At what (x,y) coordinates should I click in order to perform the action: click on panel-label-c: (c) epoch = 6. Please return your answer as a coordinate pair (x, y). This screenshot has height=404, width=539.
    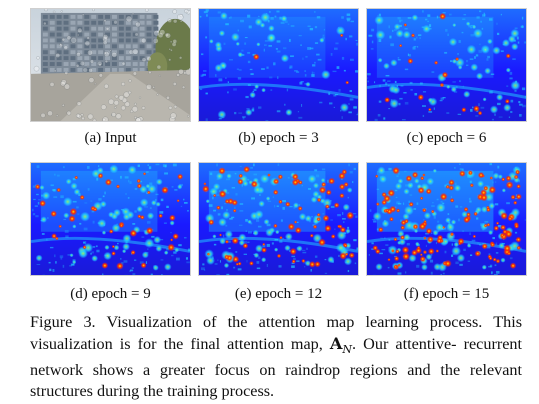
    Looking at the image, I should click on (446, 138).